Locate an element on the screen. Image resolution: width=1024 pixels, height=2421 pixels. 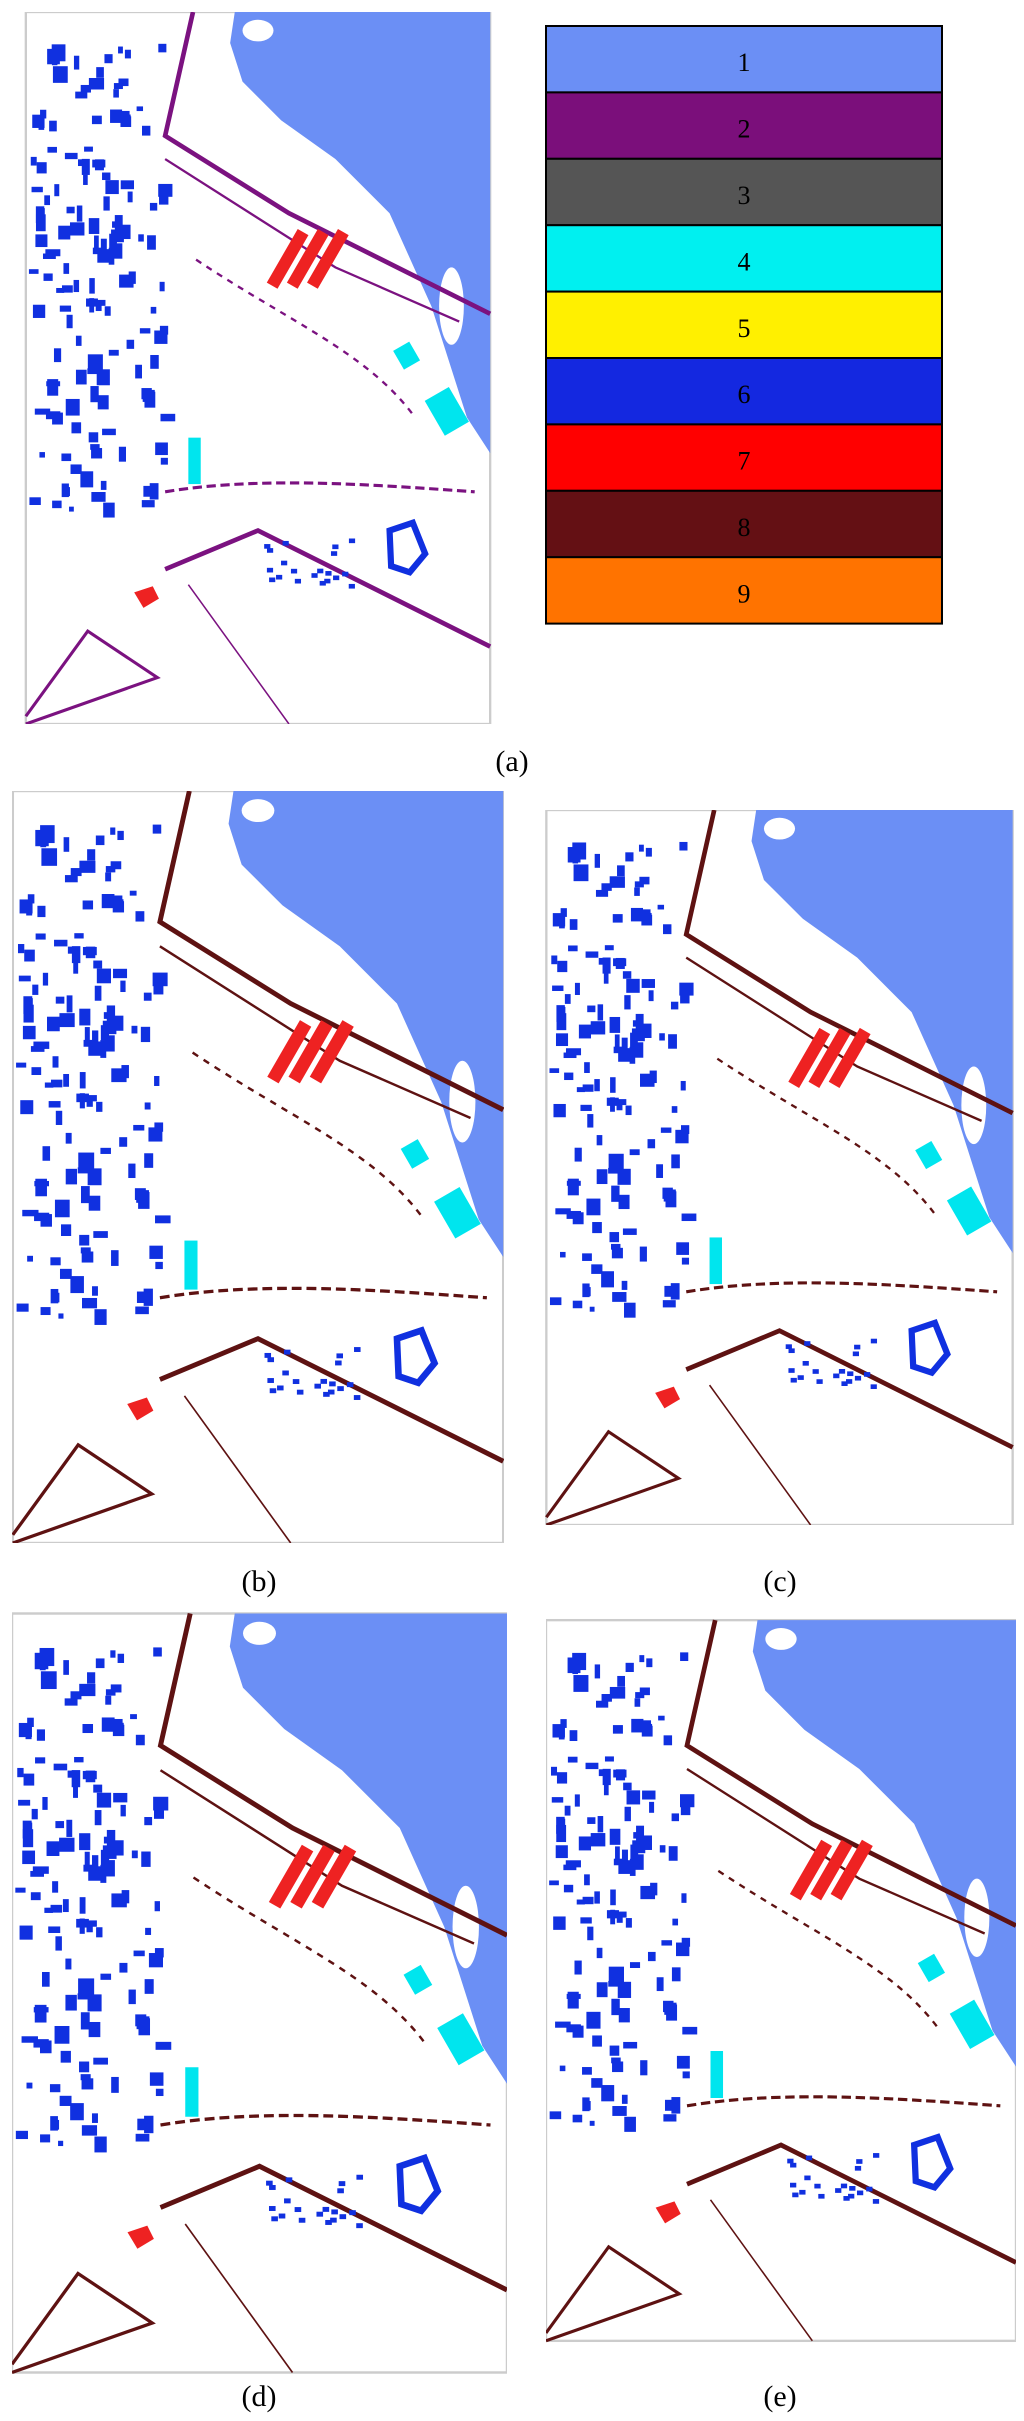
legend-row: 8 is located at coordinates (744, 524).